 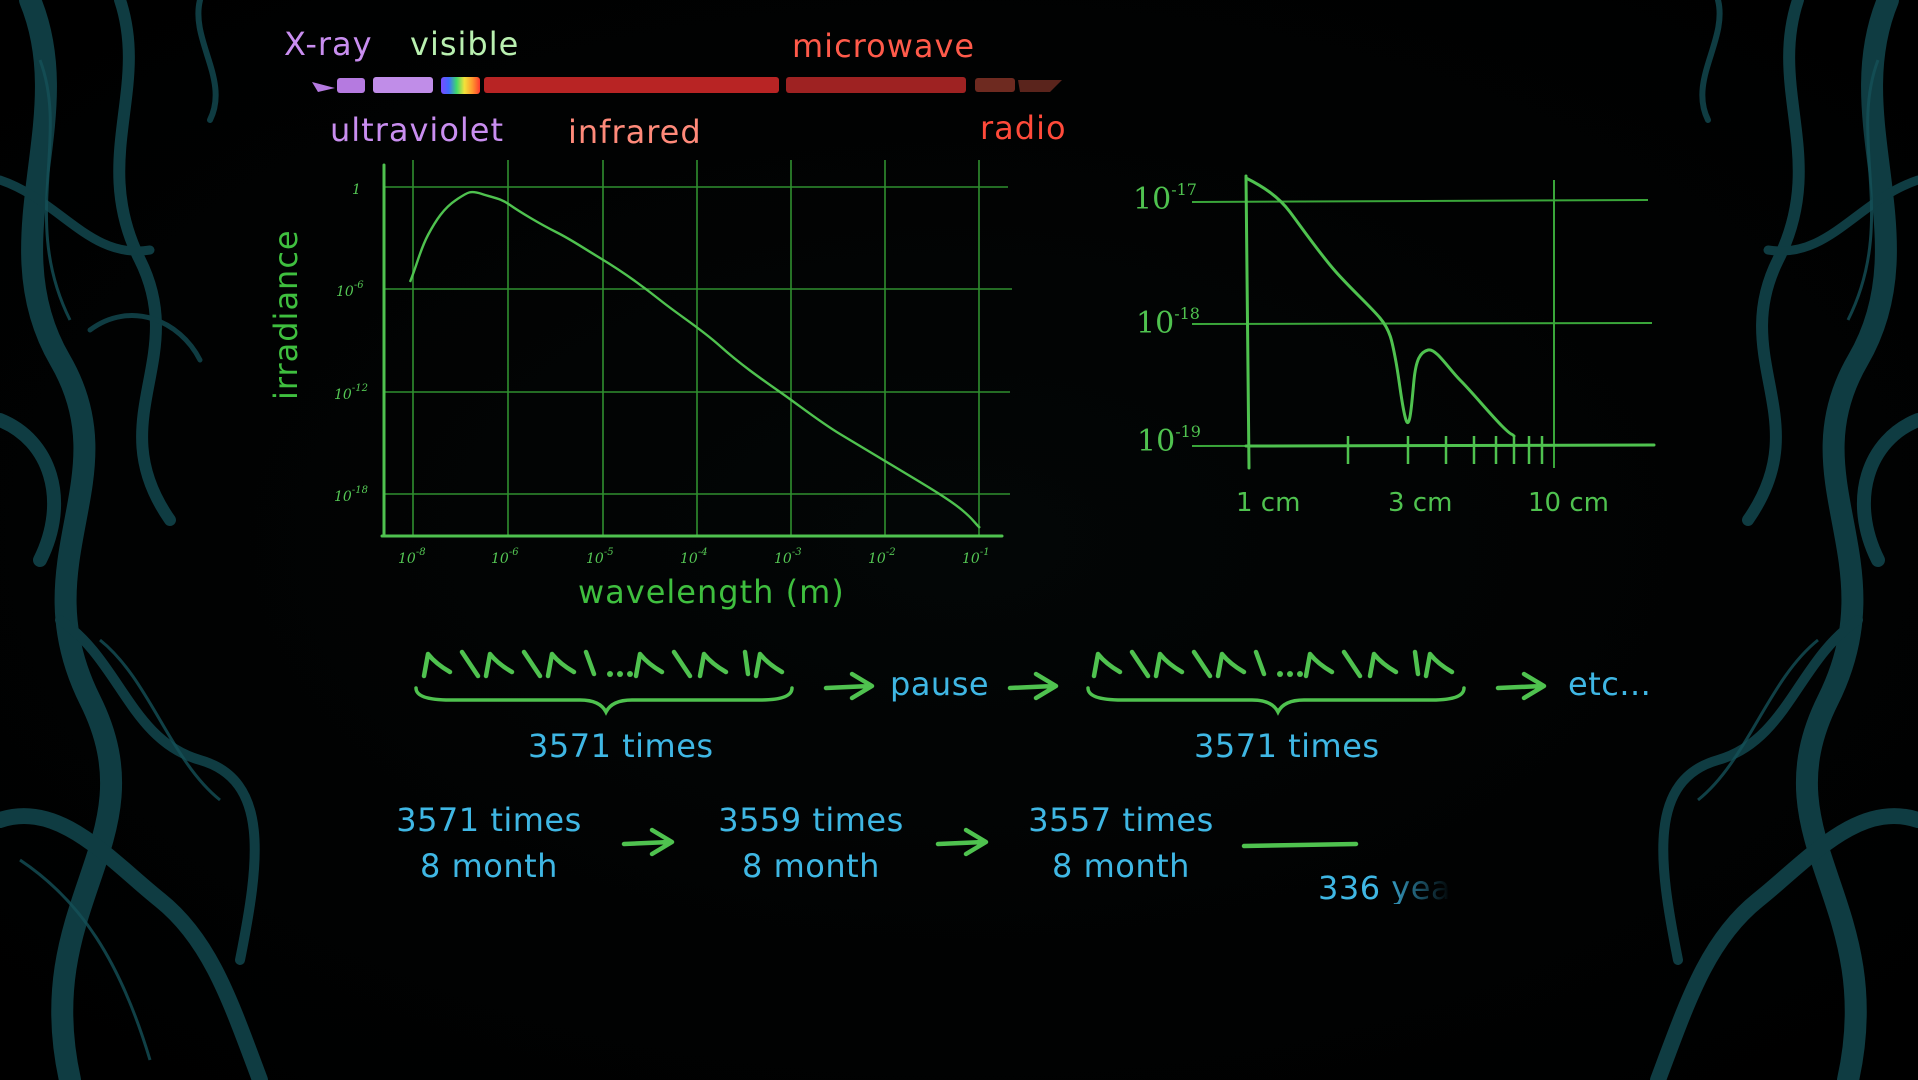 What do you see at coordinates (1121, 866) in the screenshot?
I see `timeline-duration-3: 8 month` at bounding box center [1121, 866].